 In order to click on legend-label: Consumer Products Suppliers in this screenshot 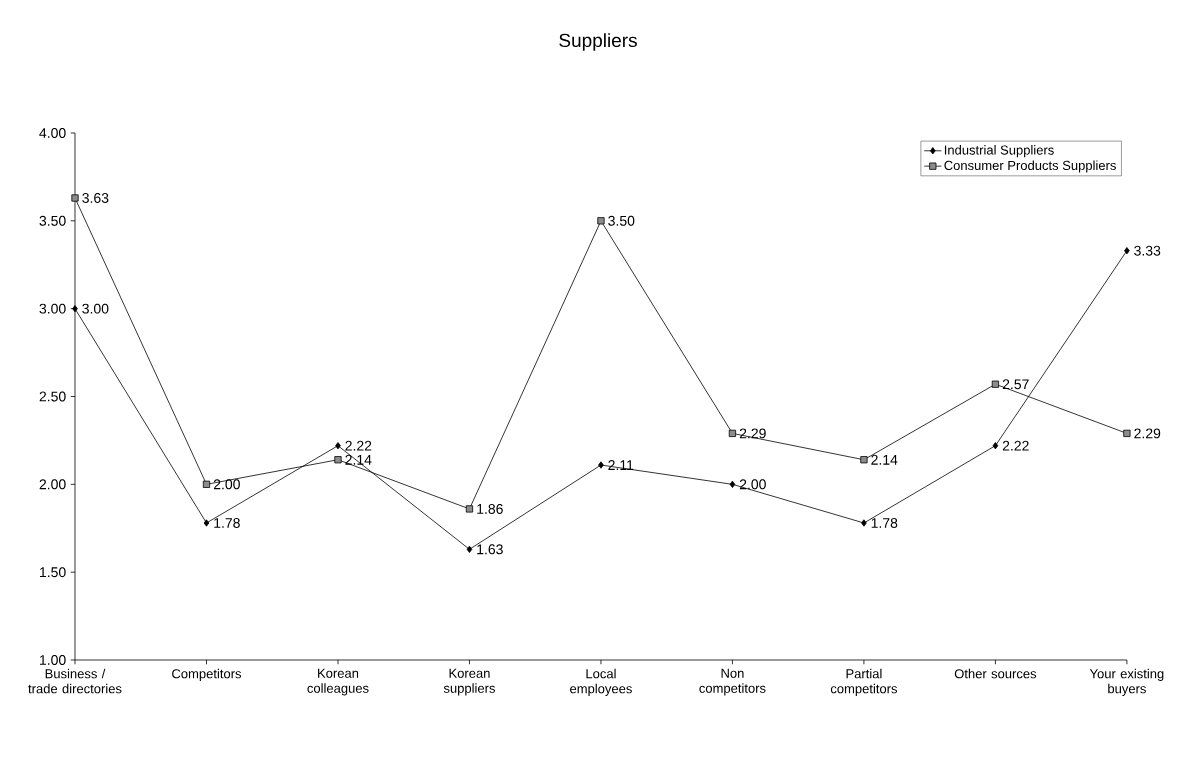, I will do `click(1030, 166)`.